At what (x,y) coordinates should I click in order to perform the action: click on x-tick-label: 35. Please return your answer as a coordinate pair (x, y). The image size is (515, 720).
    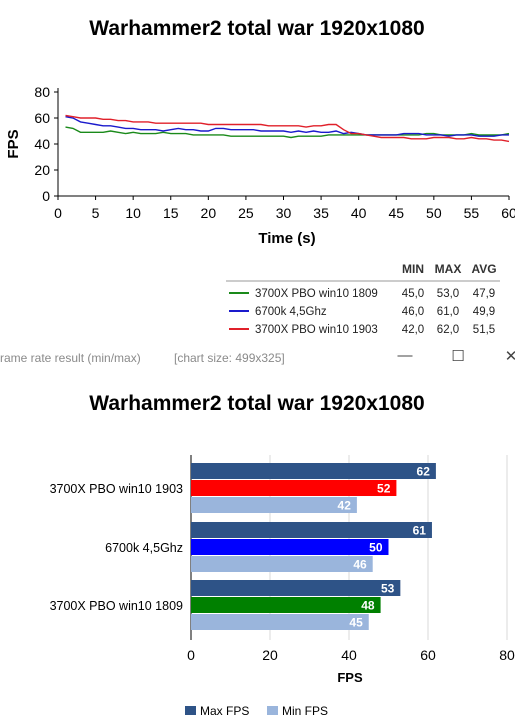
    Looking at the image, I should click on (321, 213).